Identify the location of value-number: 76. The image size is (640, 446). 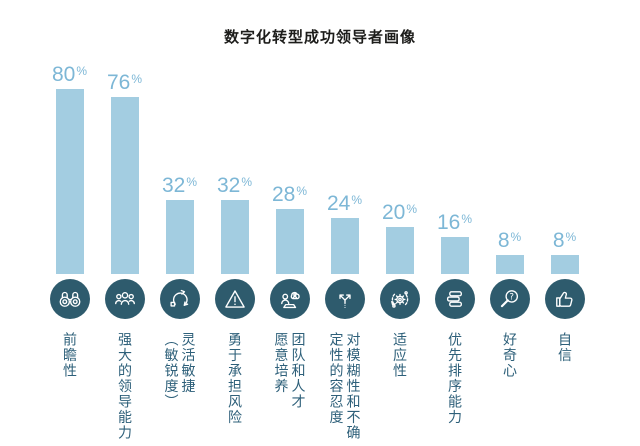
(118, 82).